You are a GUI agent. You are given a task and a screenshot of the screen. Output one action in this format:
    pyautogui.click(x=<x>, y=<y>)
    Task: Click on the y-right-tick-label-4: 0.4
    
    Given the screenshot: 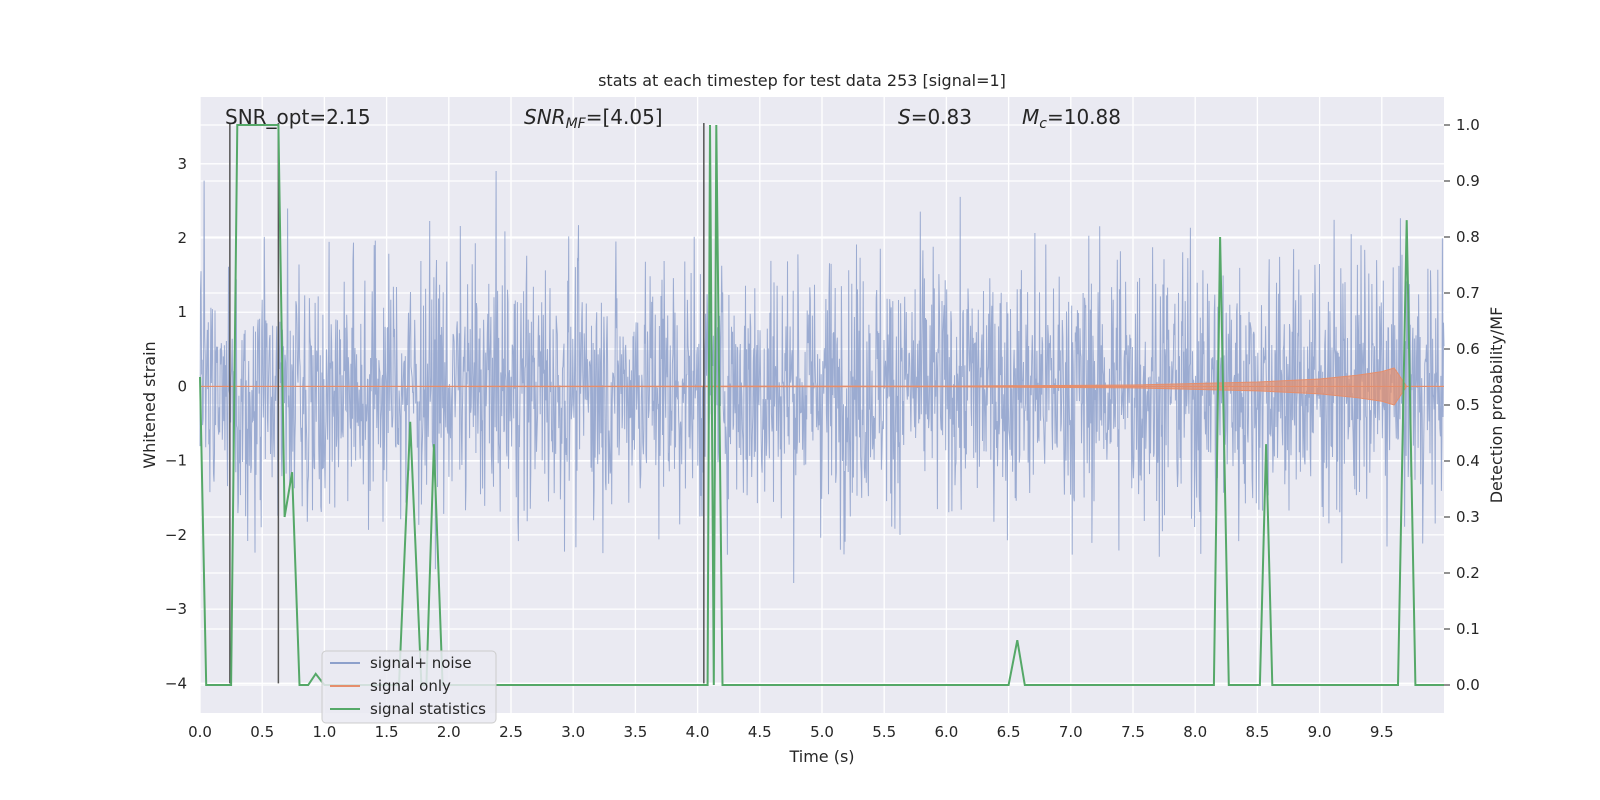 What is the action you would take?
    pyautogui.click(x=1468, y=461)
    